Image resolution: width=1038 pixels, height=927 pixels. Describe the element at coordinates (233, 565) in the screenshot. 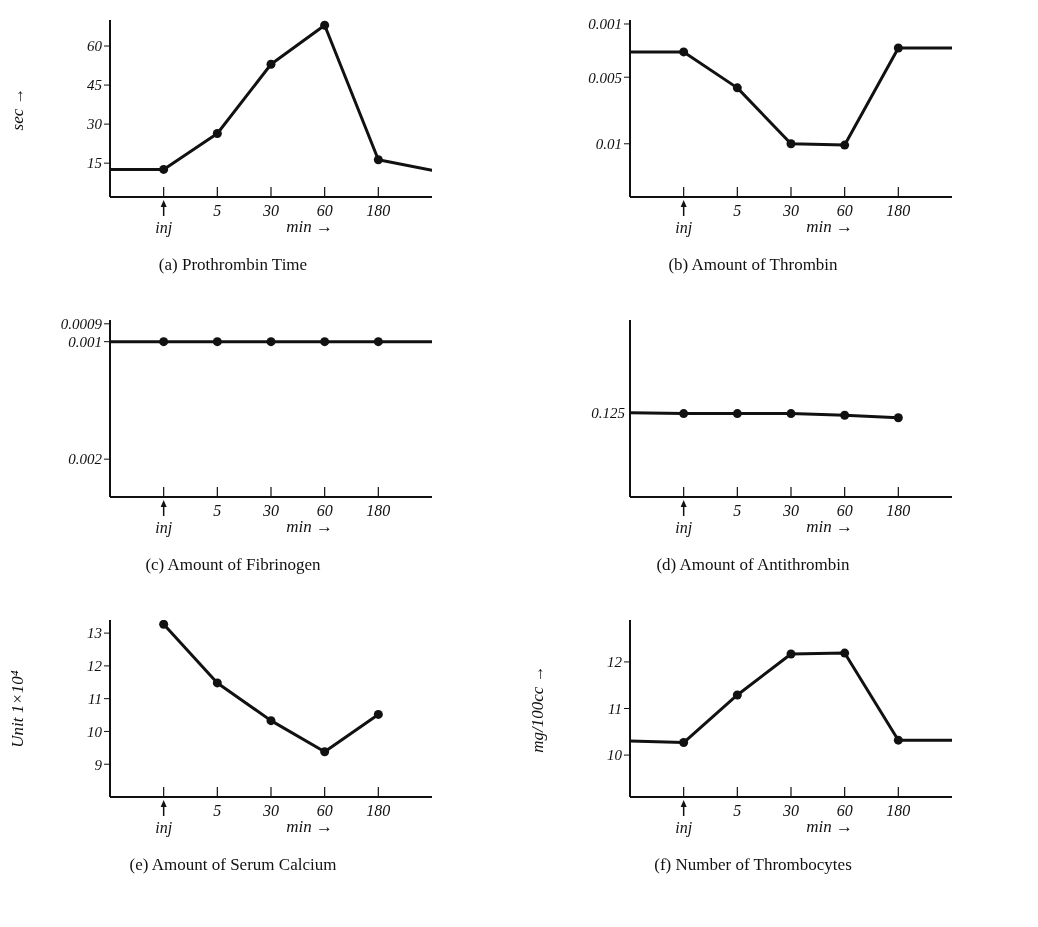

I see `text: (c) Amount of Fibrinogen` at that location.